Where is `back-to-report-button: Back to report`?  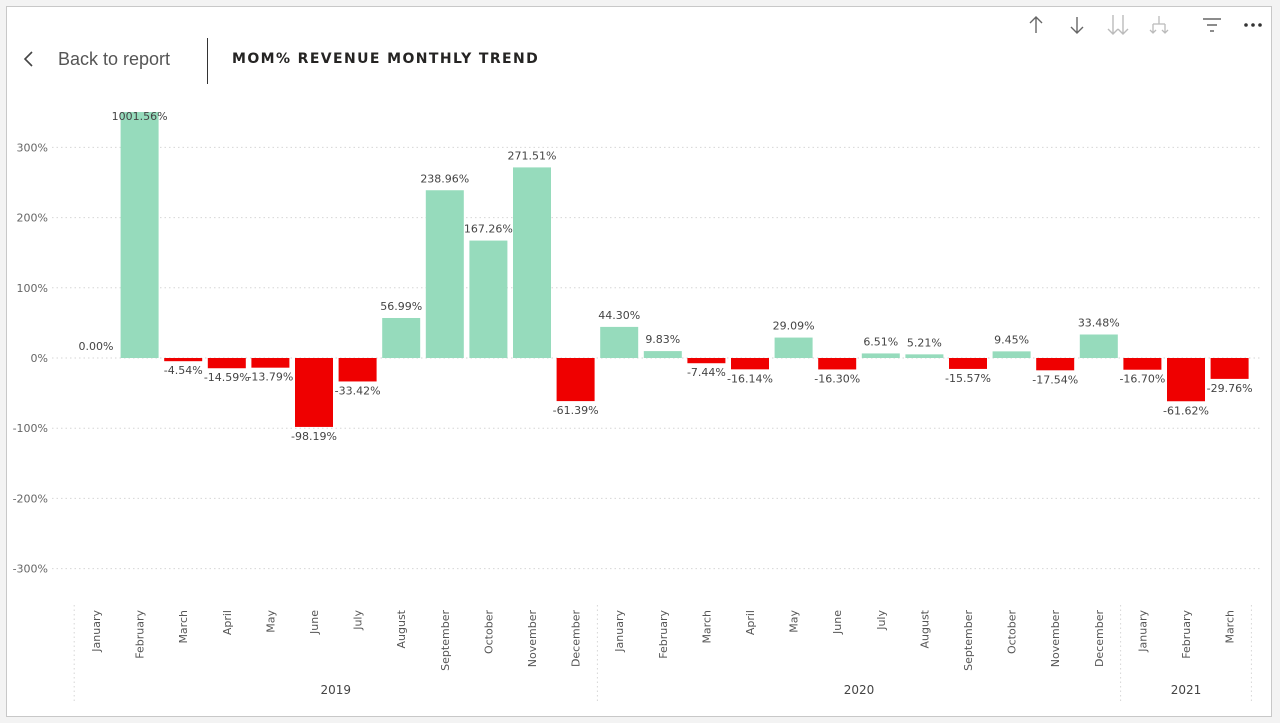
back-to-report-button: Back to report is located at coordinates (96, 59).